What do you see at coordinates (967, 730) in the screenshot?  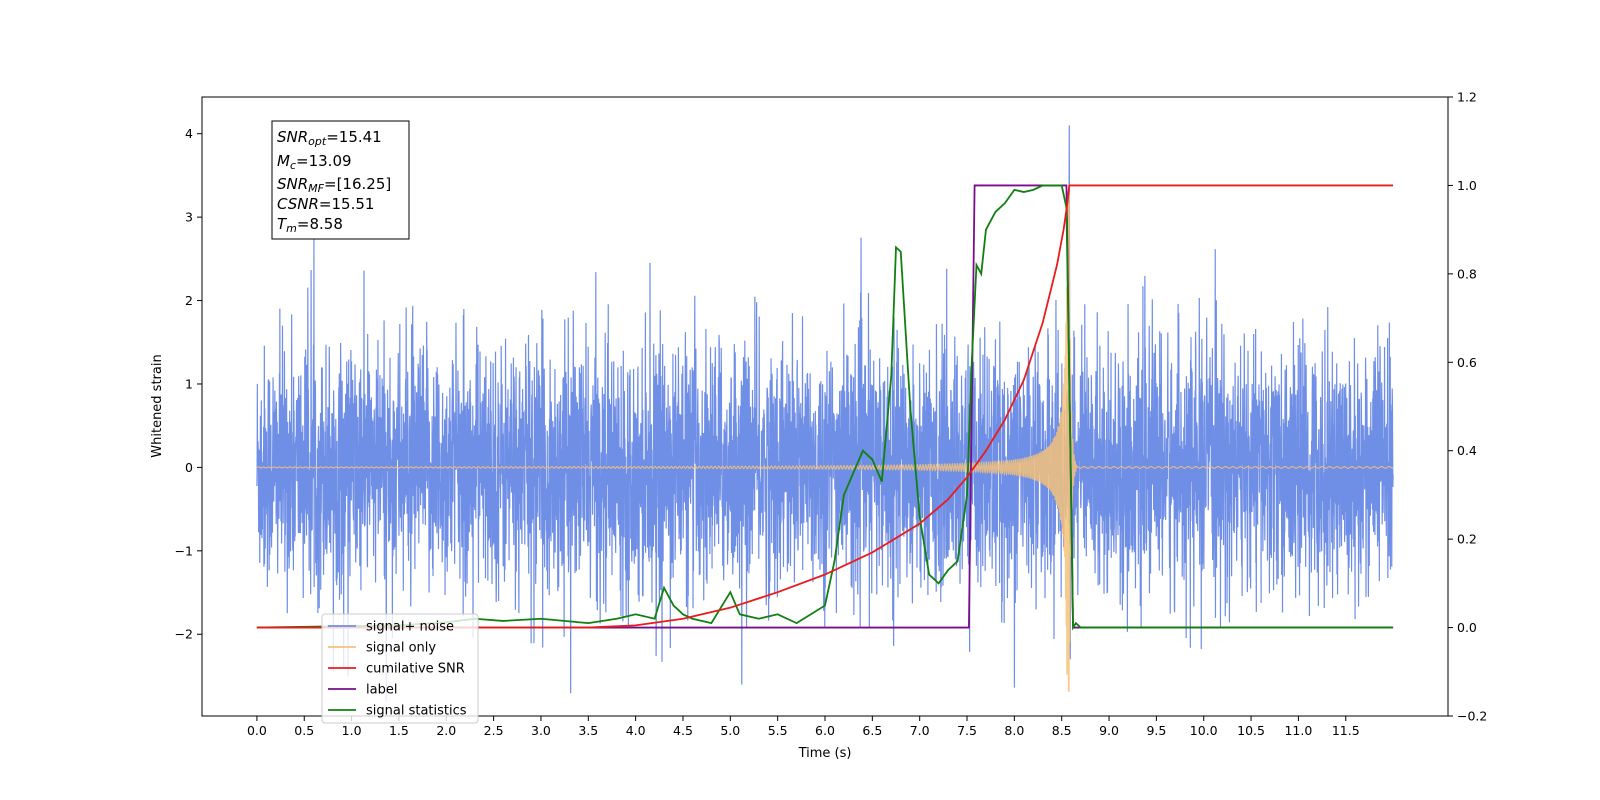 I see `x-tick-label: 7.5` at bounding box center [967, 730].